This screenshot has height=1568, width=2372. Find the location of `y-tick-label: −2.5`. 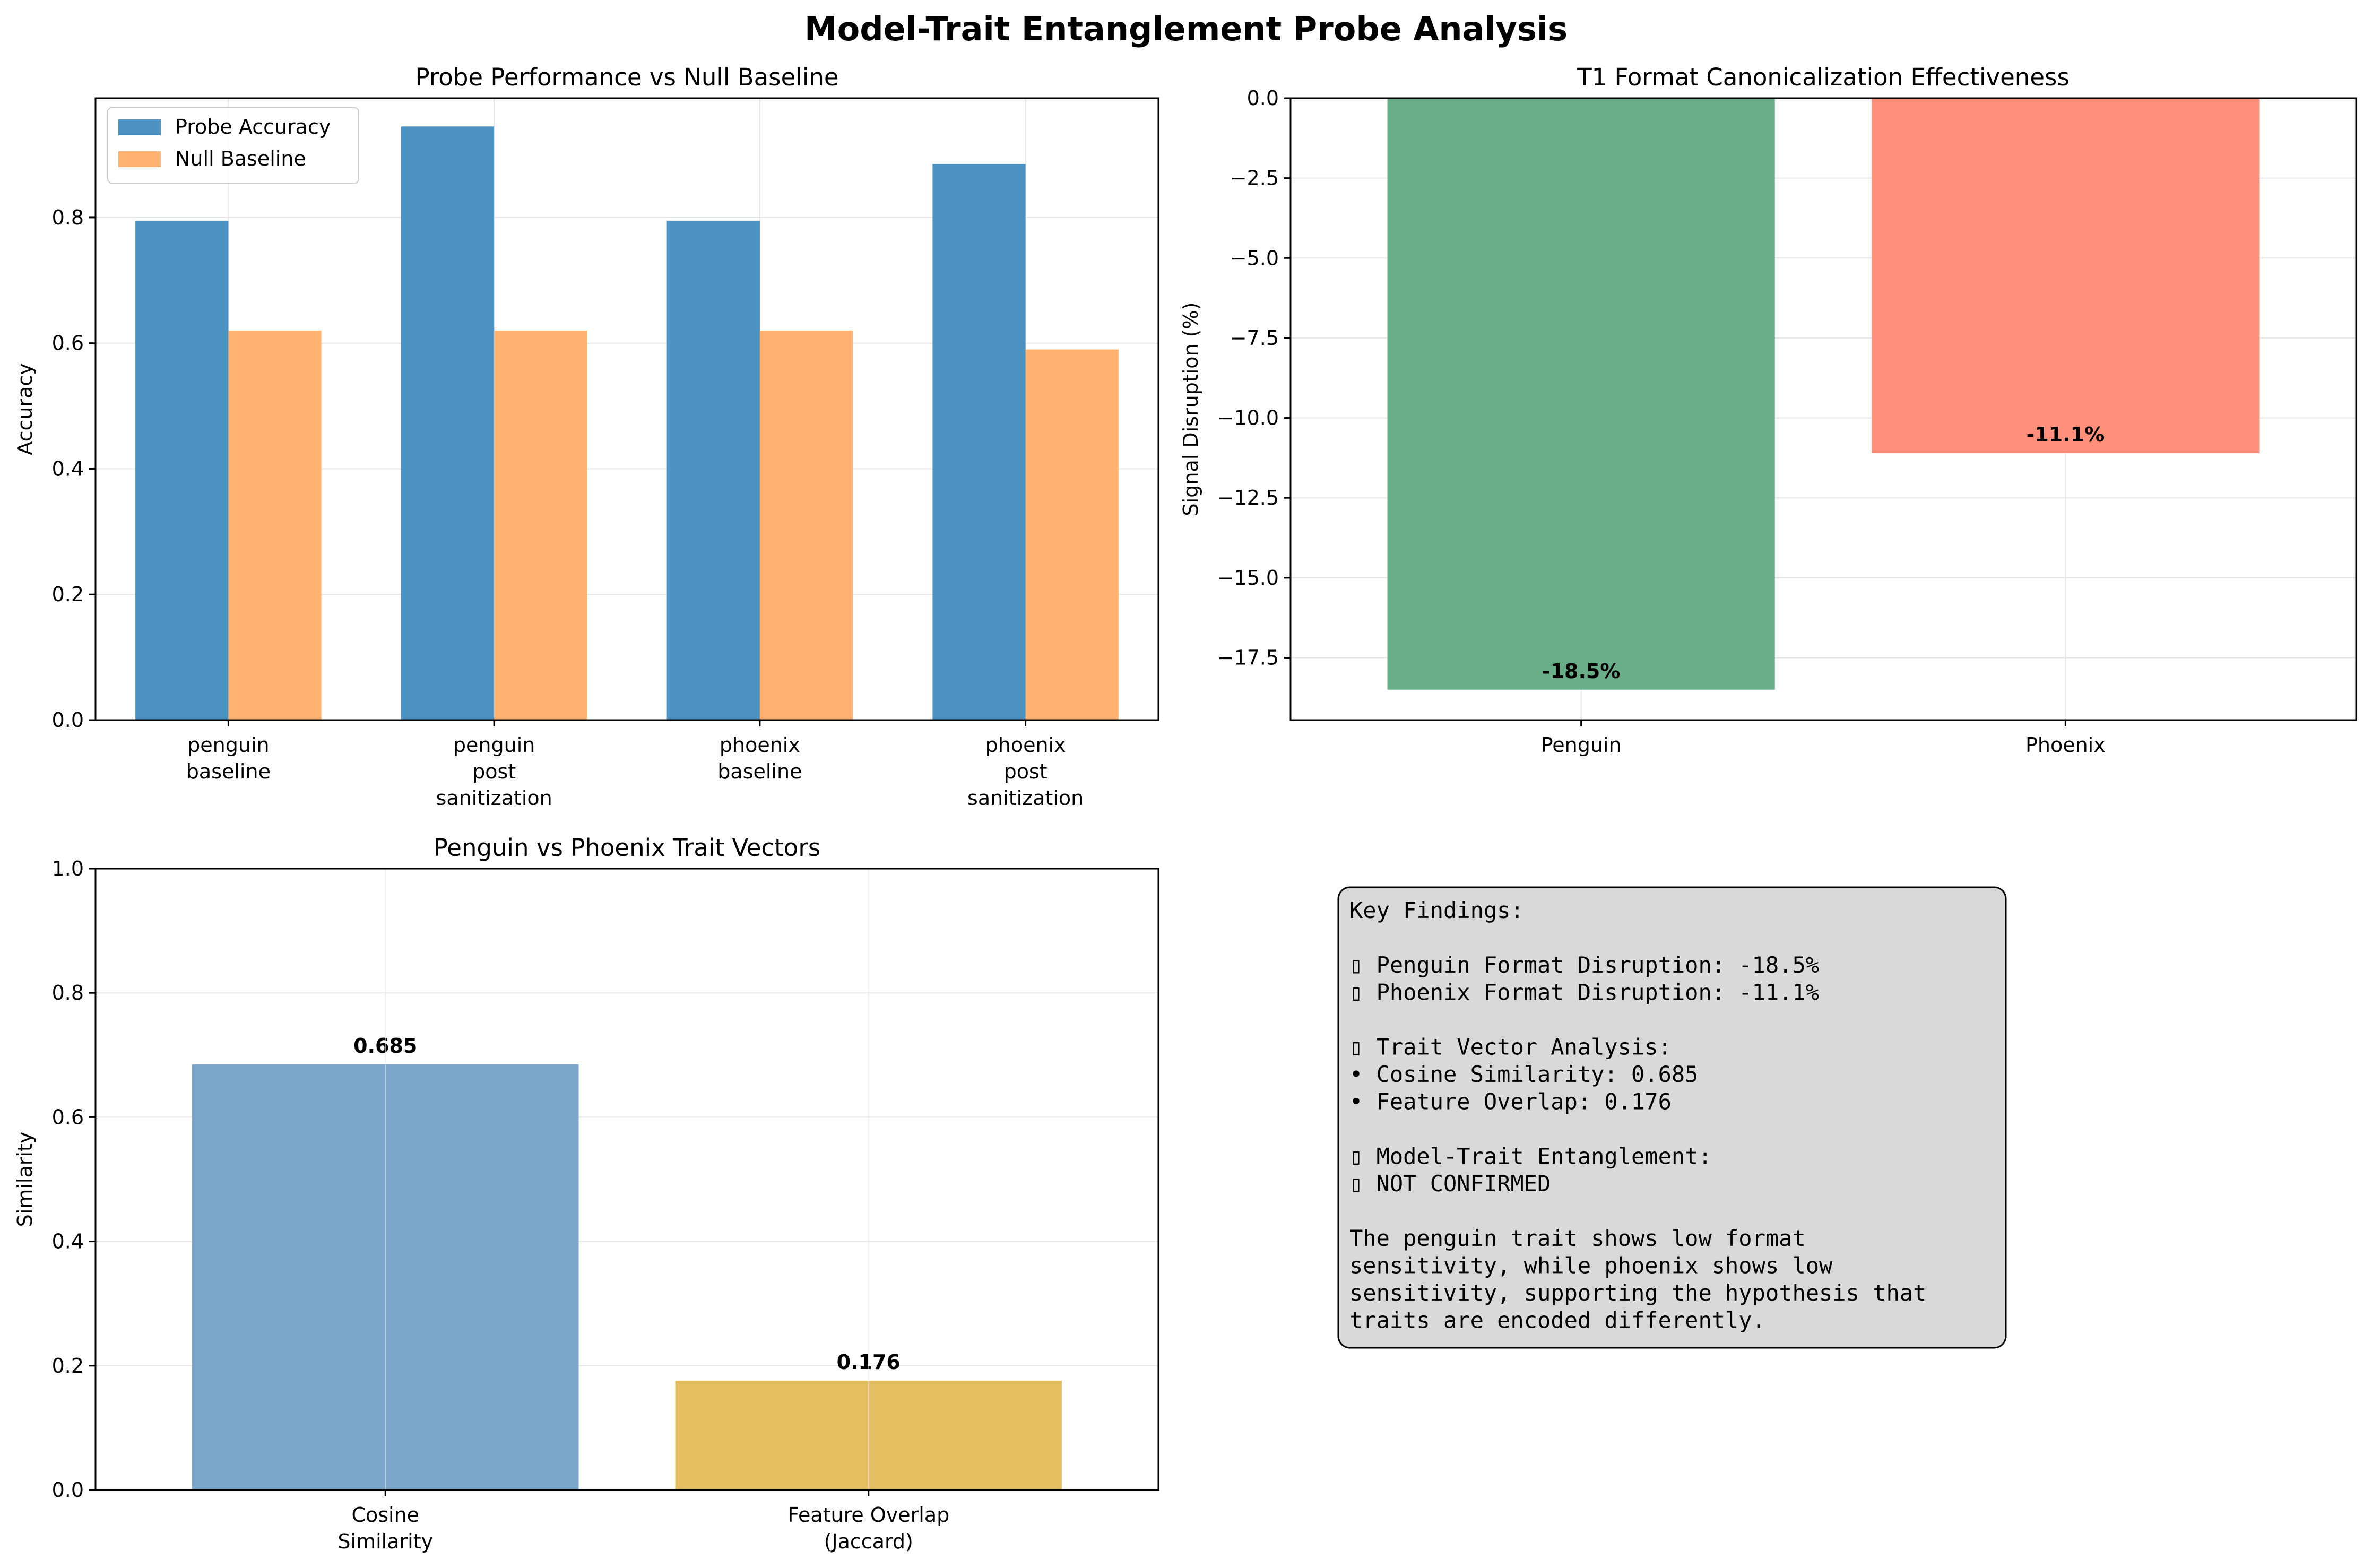

y-tick-label: −2.5 is located at coordinates (1254, 178).